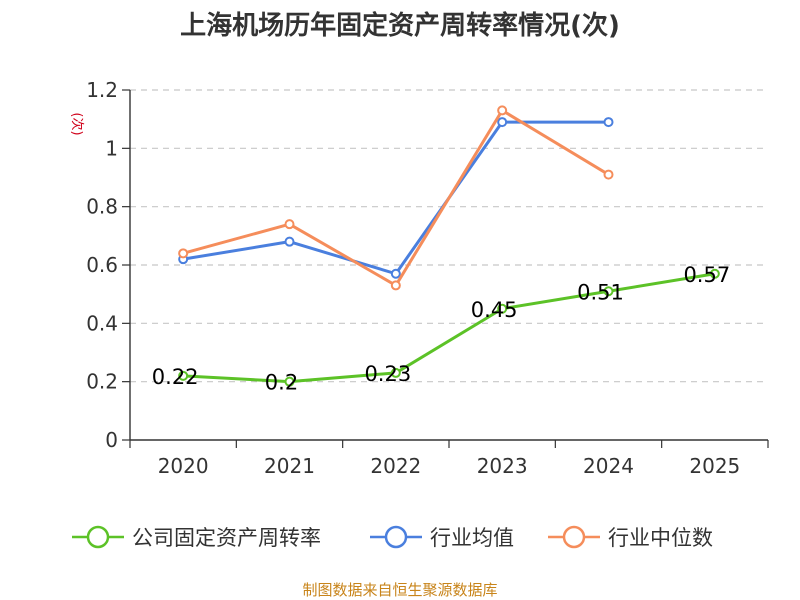 The image size is (800, 600). What do you see at coordinates (102, 90) in the screenshot?
I see `y-tick-label: 1.2` at bounding box center [102, 90].